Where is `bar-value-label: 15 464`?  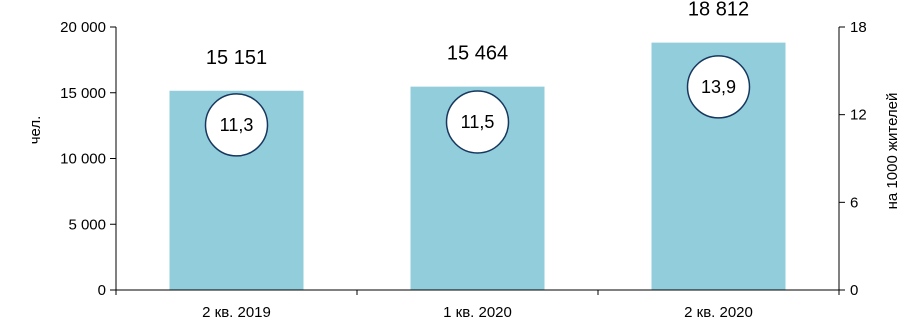 bar-value-label: 15 464 is located at coordinates (477, 54).